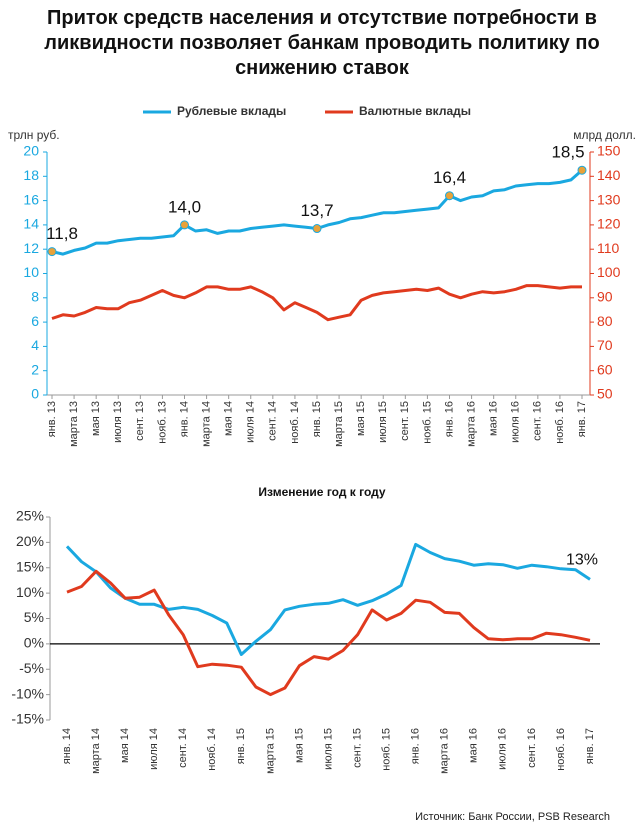  Describe the element at coordinates (34, 643) in the screenshot. I see `y-tick-label: 0%` at that location.